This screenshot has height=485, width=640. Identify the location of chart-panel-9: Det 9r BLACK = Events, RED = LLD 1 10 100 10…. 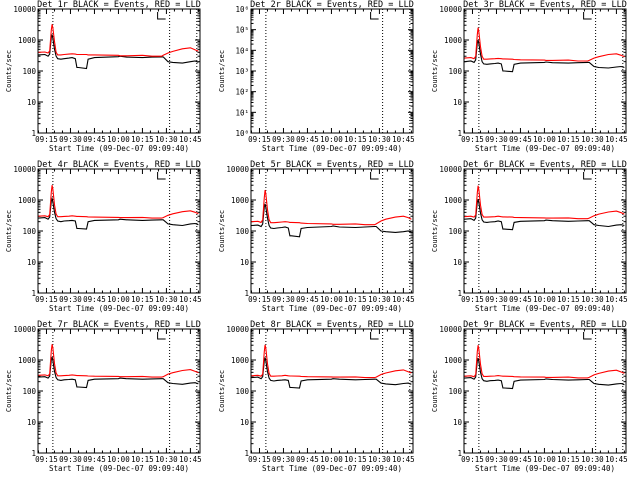
(529, 396).